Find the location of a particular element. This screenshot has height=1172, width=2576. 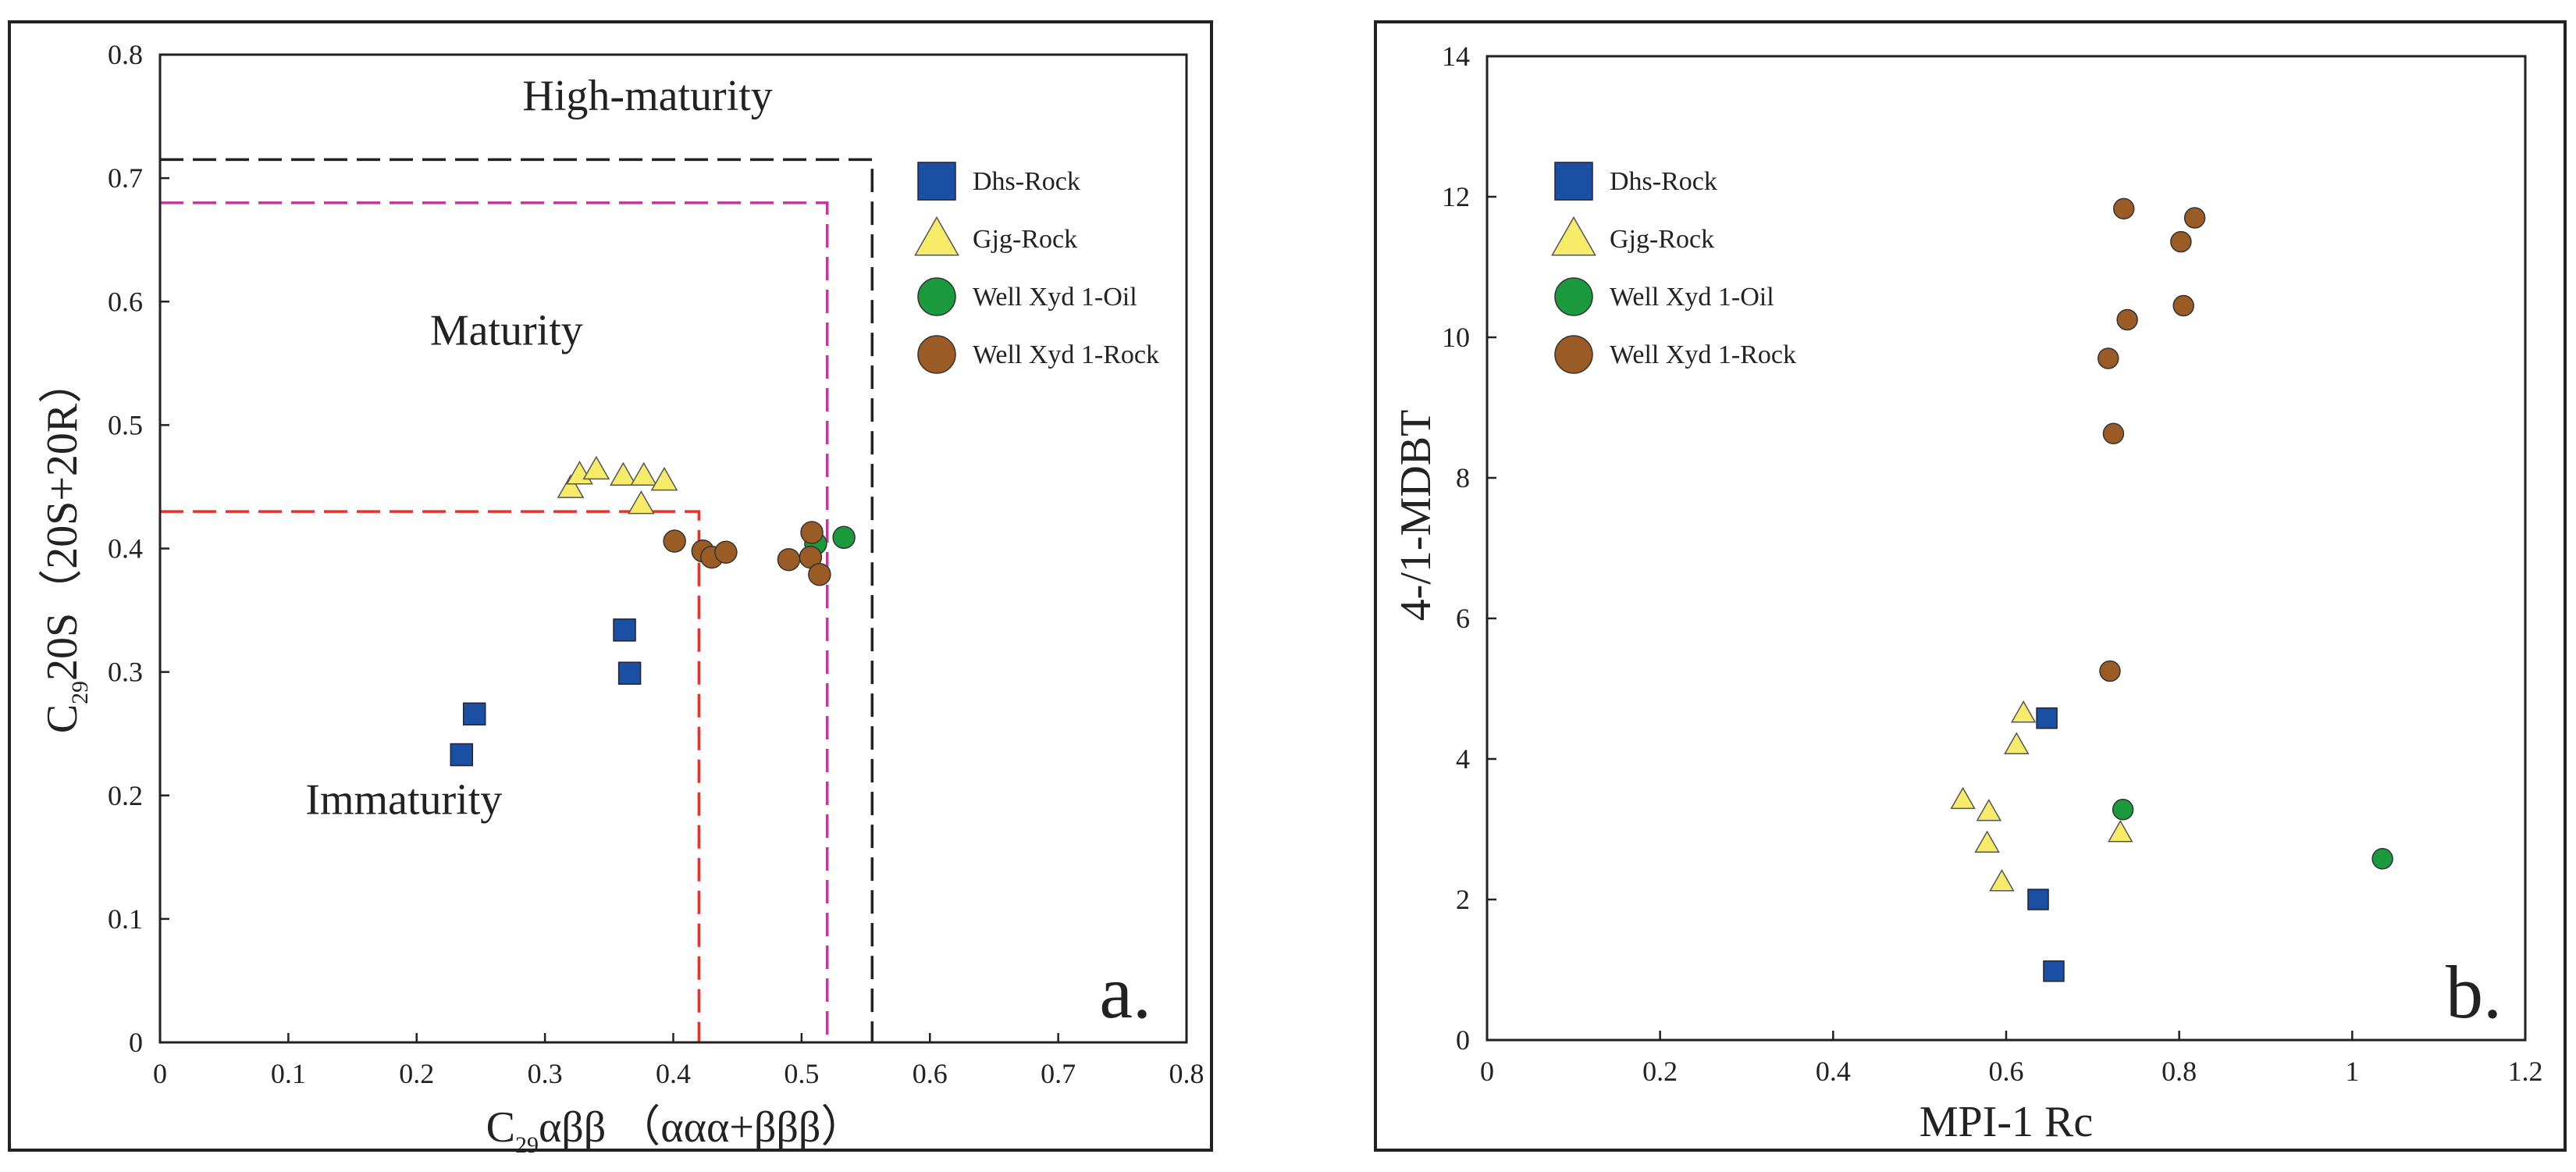

y-tick-label: 10 is located at coordinates (1456, 337).